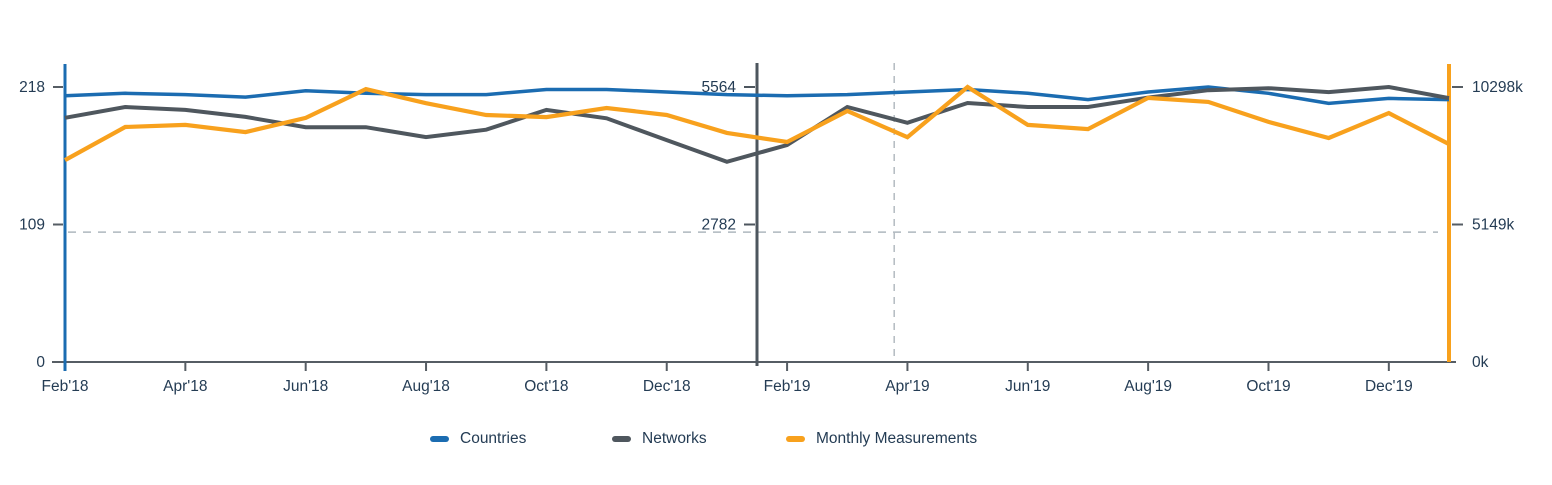  What do you see at coordinates (897, 438) in the screenshot?
I see `legend-label: Monthly Measurements` at bounding box center [897, 438].